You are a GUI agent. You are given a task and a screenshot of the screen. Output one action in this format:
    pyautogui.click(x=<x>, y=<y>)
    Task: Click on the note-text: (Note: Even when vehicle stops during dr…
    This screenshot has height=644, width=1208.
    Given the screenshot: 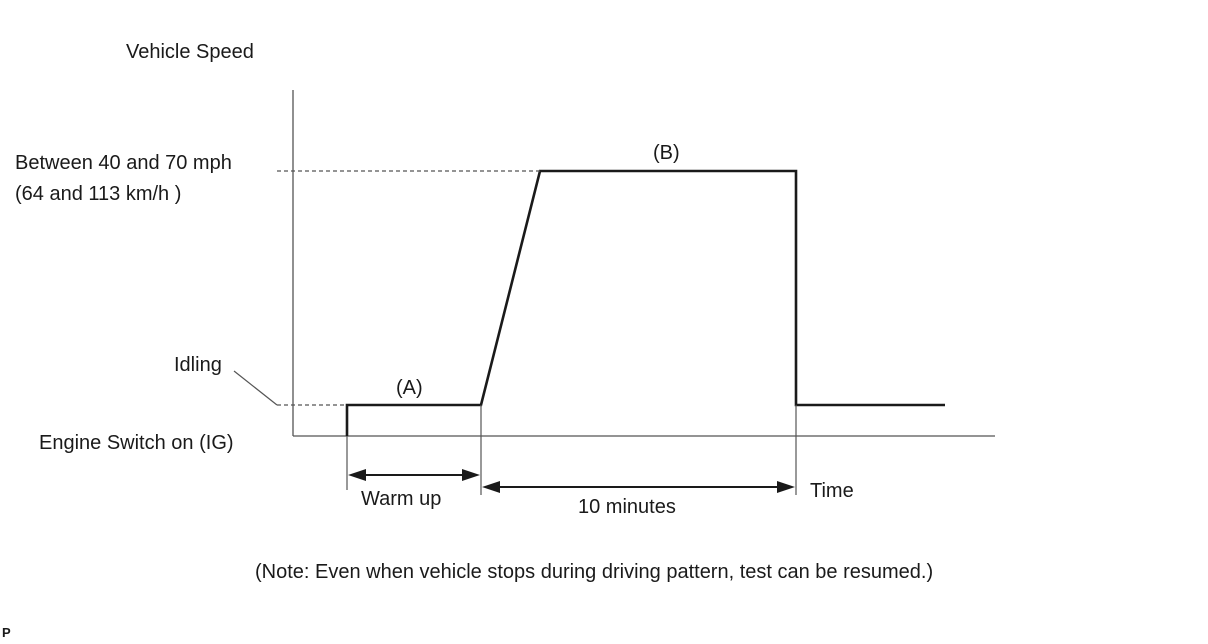 What is the action you would take?
    pyautogui.click(x=594, y=572)
    